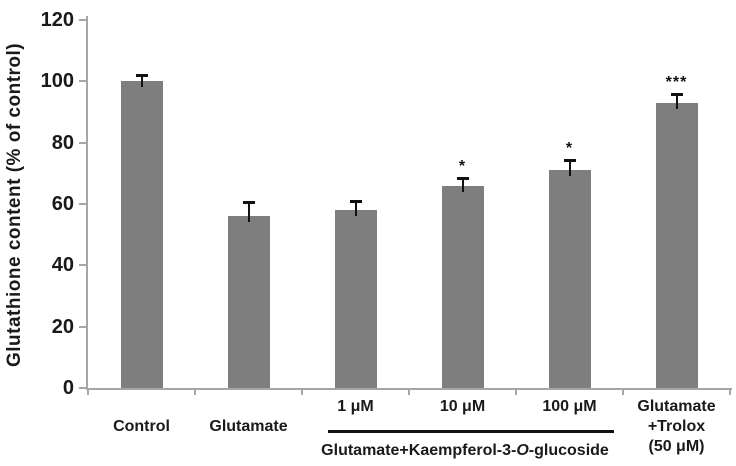  I want to click on x-category-label-line: (50 μM), so click(676, 446).